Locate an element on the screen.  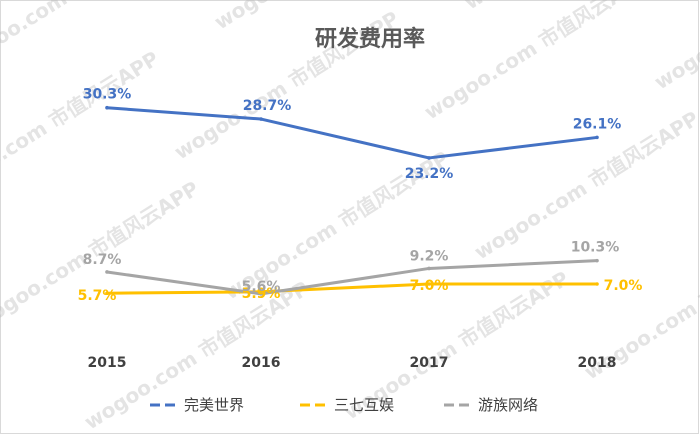
data-label: 5.9% is located at coordinates (261, 294).